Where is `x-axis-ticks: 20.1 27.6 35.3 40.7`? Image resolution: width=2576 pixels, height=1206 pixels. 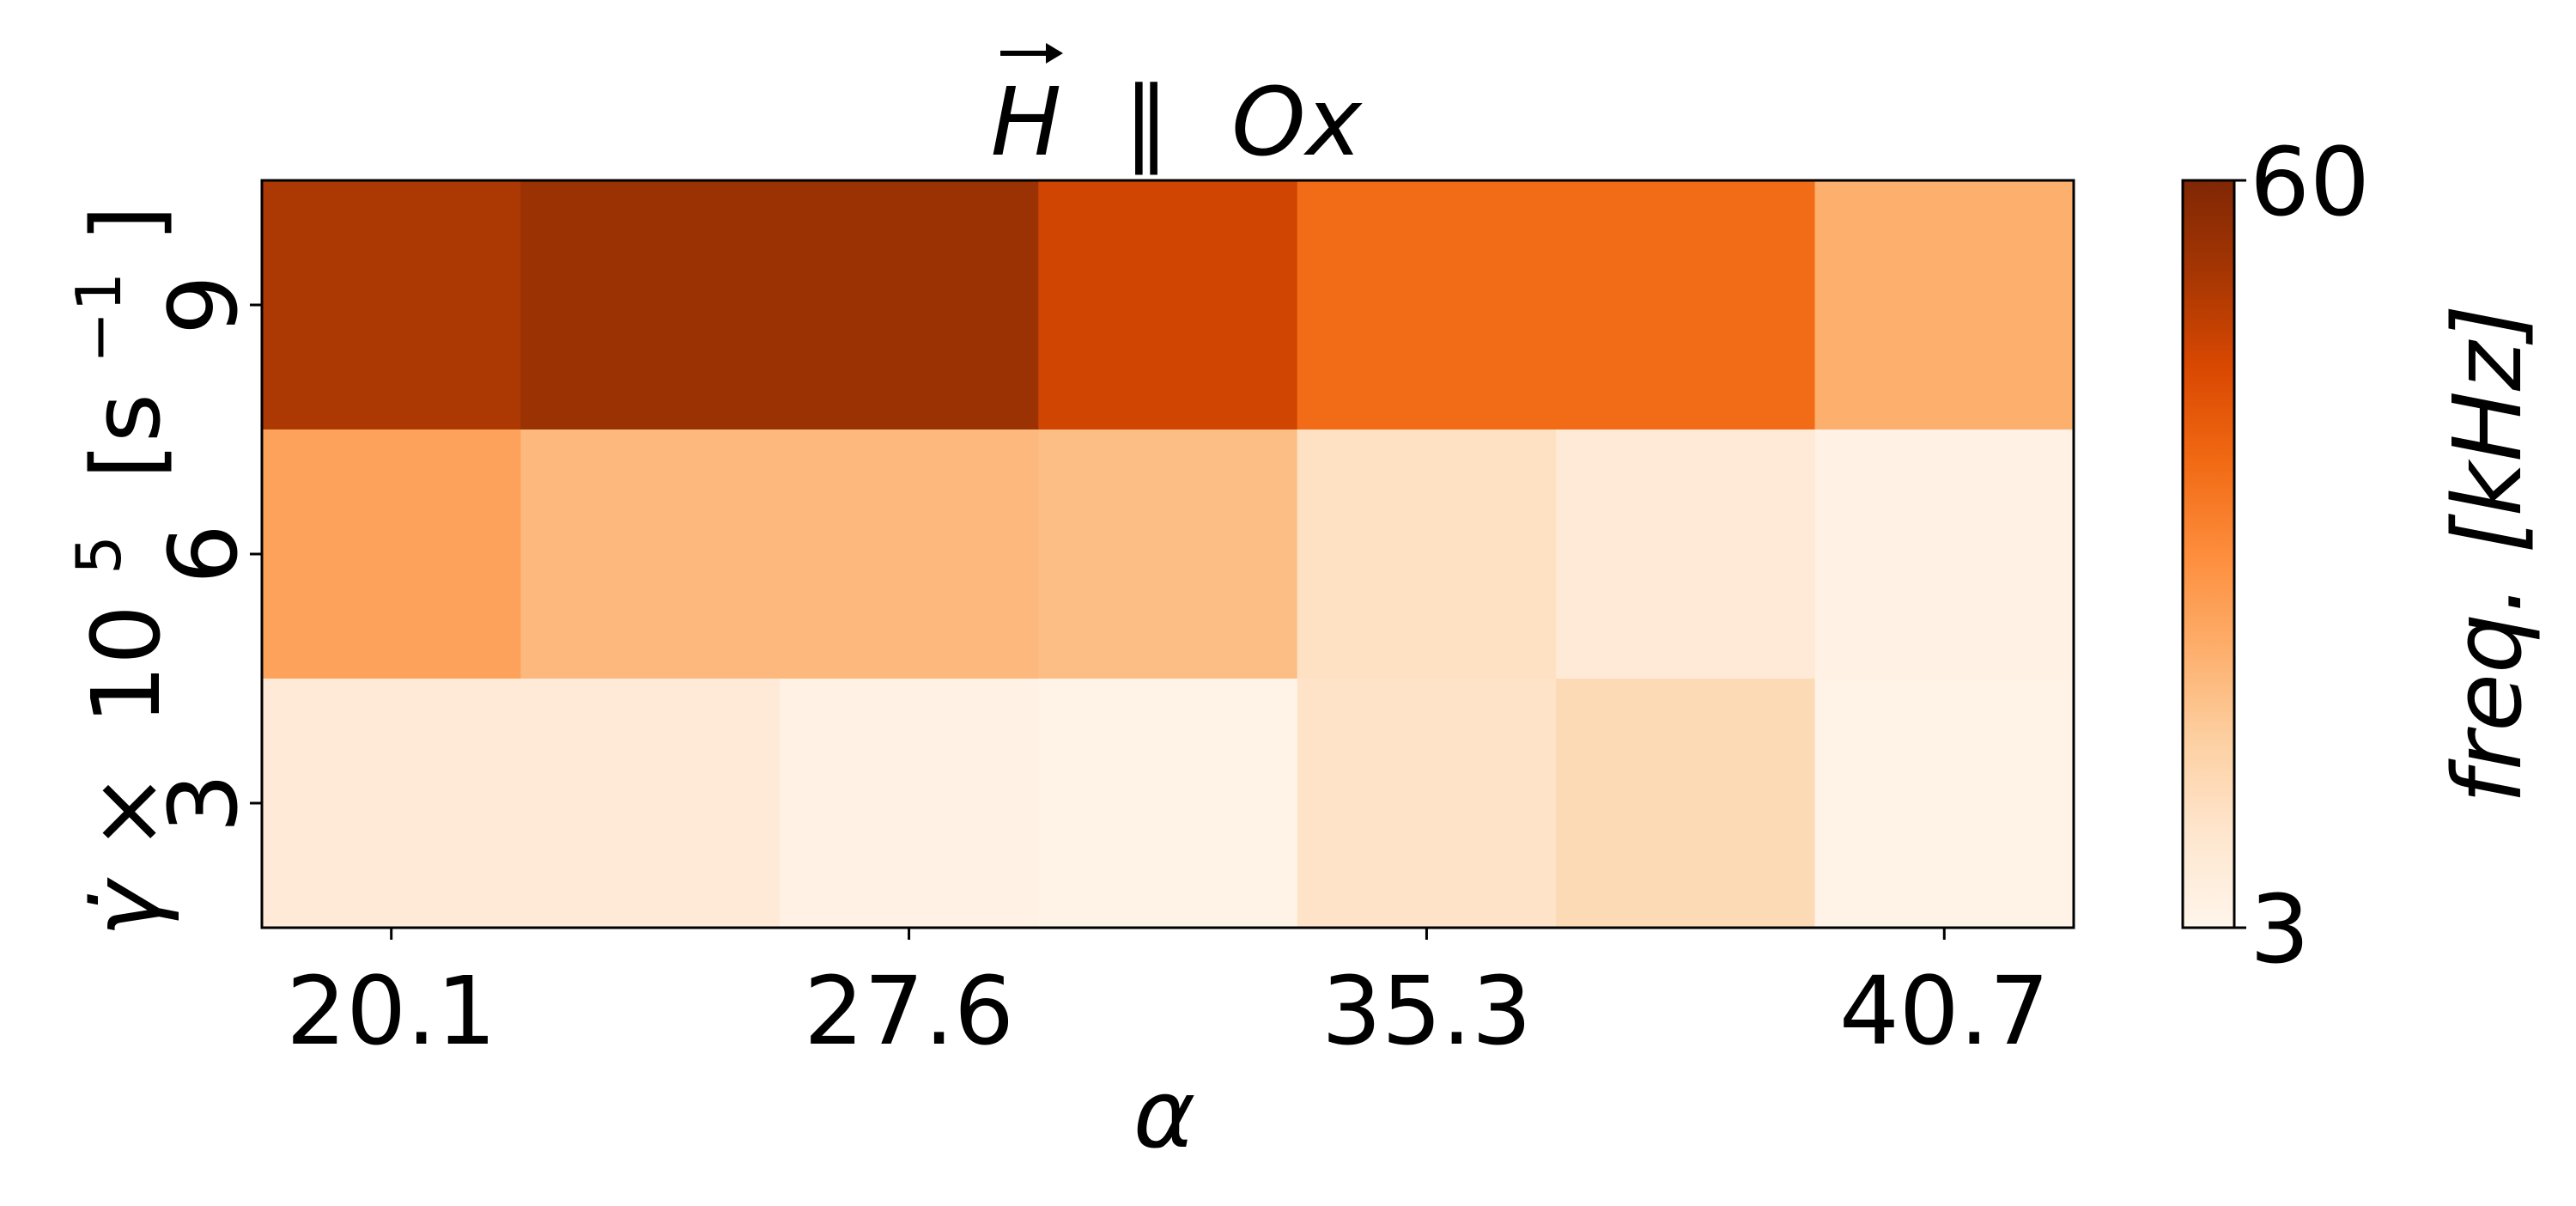 x-axis-ticks: 20.1 27.6 35.3 40.7 is located at coordinates (1168, 997).